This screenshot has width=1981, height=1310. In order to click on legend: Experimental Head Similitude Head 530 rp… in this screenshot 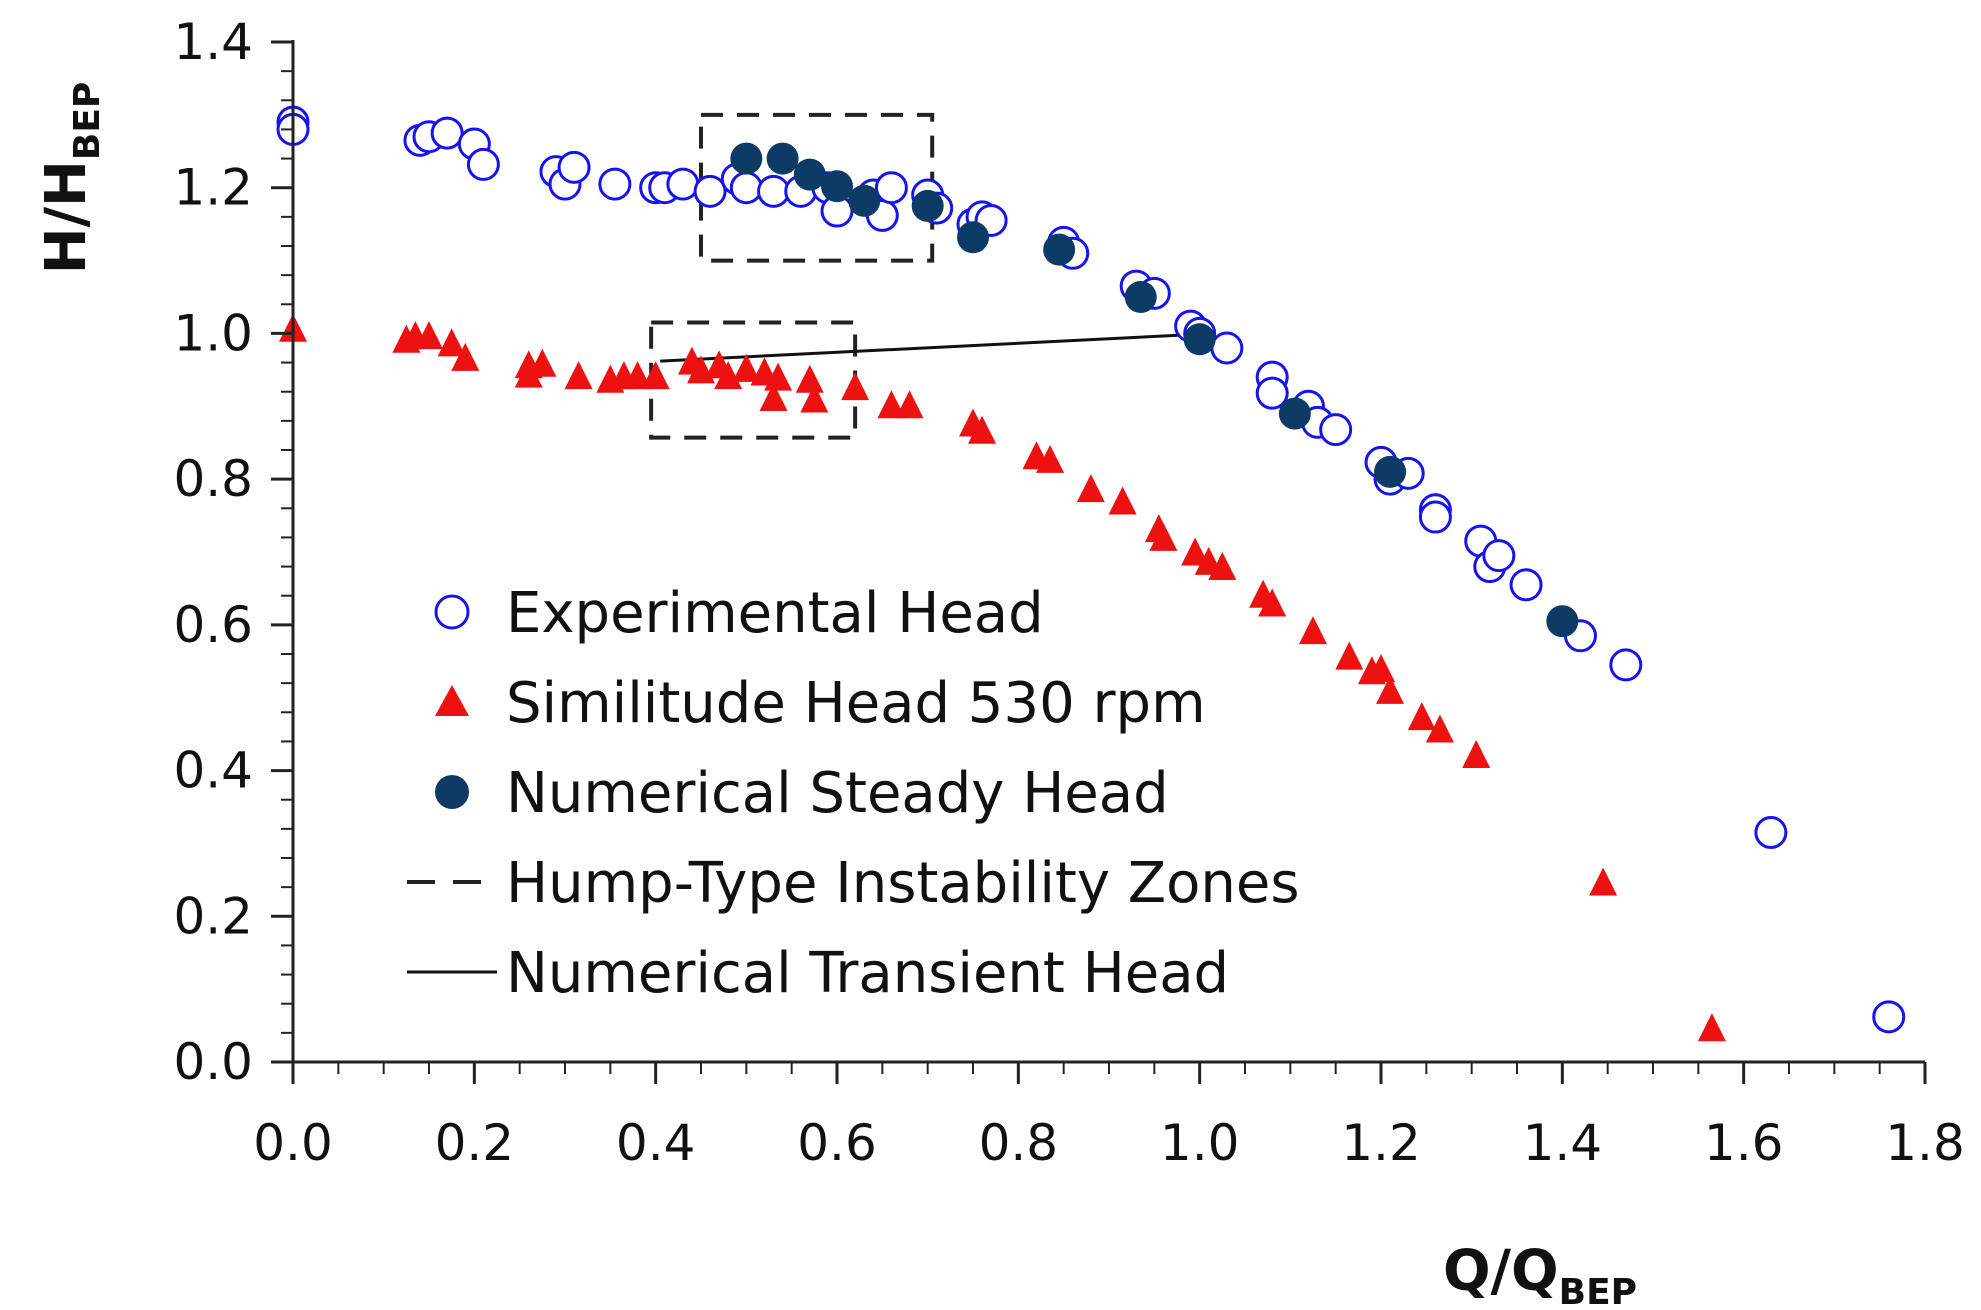, I will do `click(853, 793)`.